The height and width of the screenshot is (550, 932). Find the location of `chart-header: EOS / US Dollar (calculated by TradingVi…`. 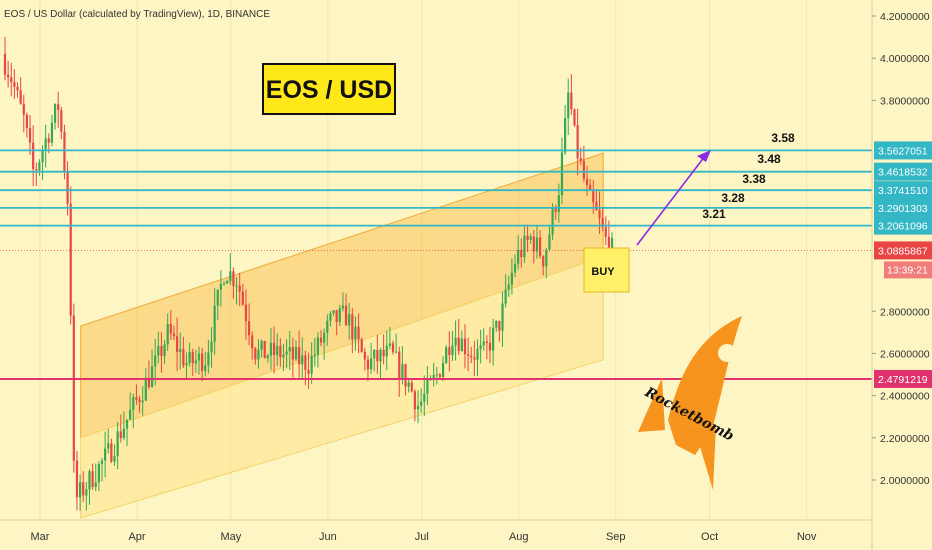

chart-header: EOS / US Dollar (calculated by TradingVi… is located at coordinates (137, 14).